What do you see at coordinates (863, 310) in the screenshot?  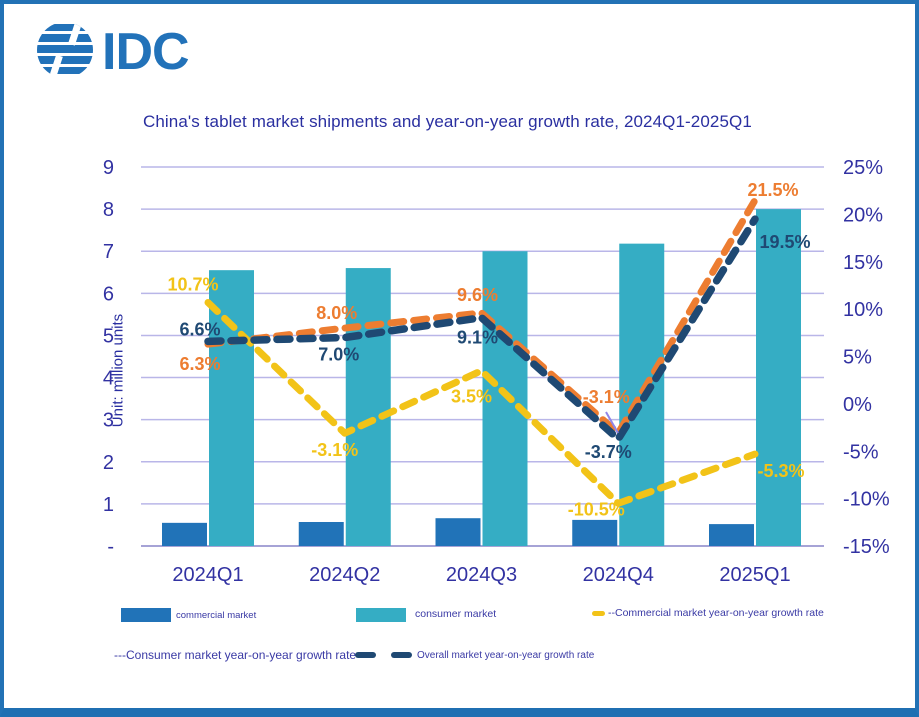 I see `right-axis-tick: 10%` at bounding box center [863, 310].